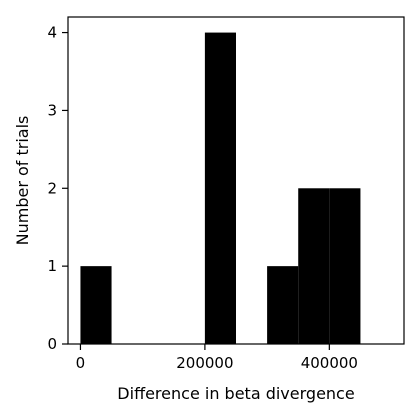 The image size is (420, 418). What do you see at coordinates (52, 188) in the screenshot?
I see `y-tick-label: 2` at bounding box center [52, 188].